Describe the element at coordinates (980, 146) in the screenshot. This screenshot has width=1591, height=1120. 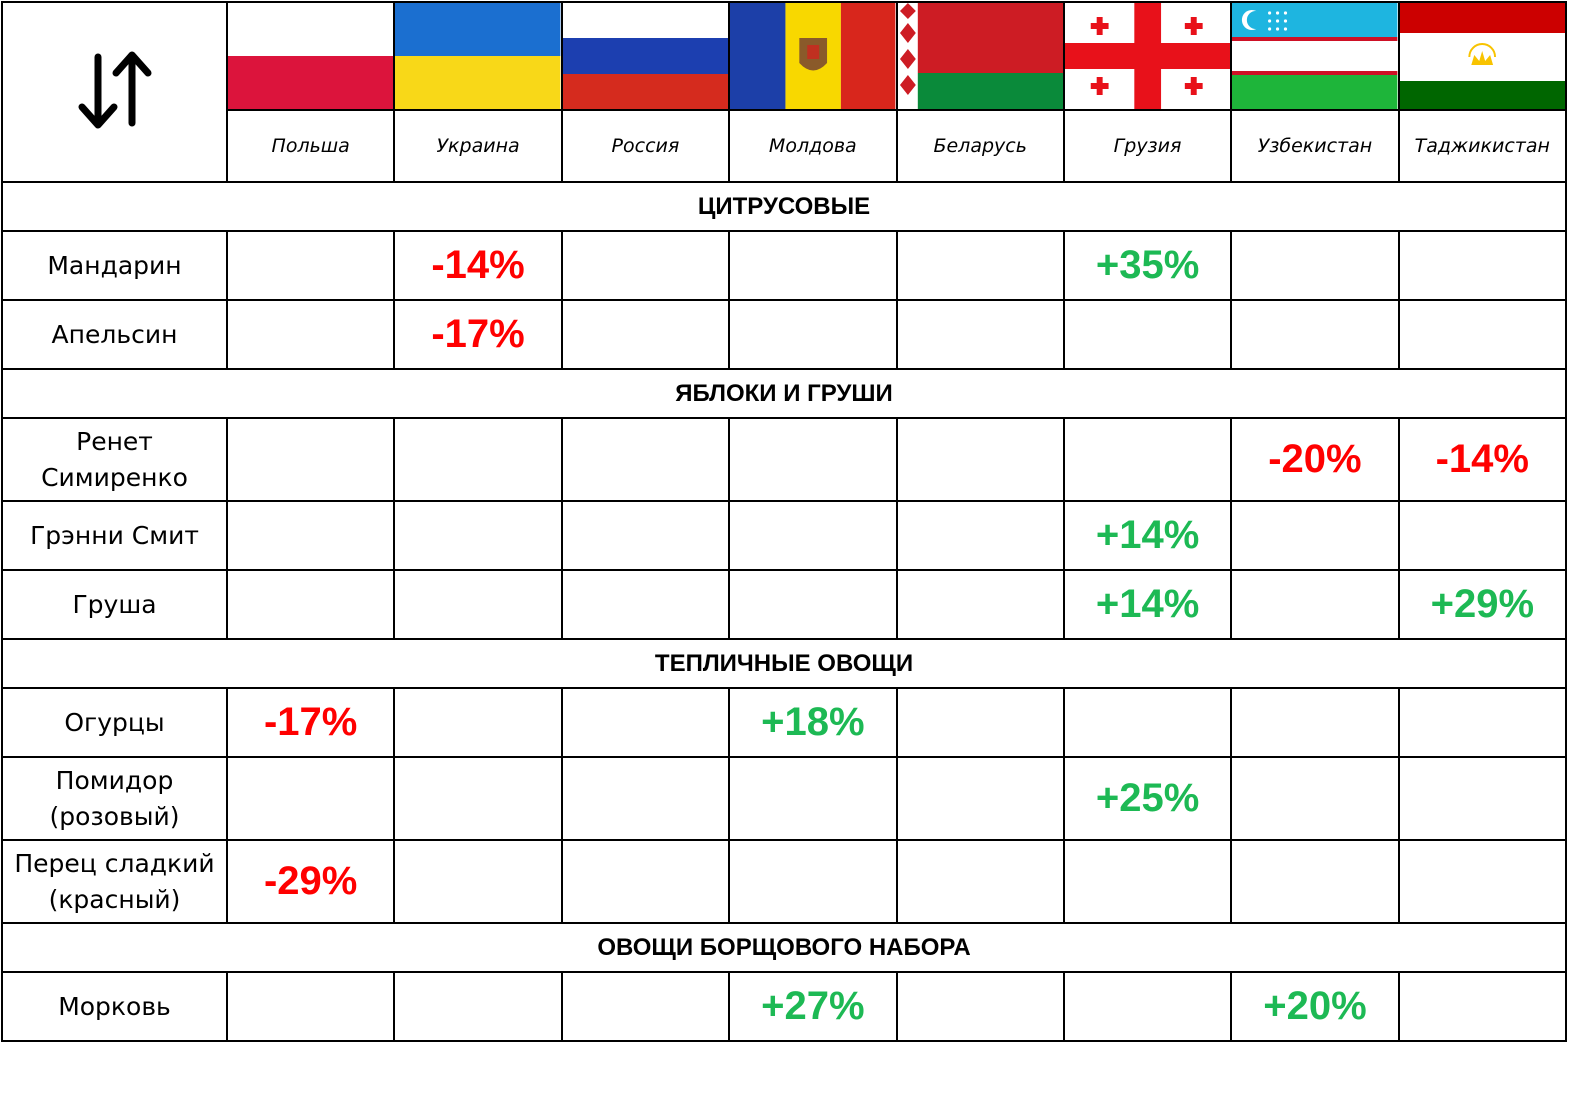
I see `country-name: Беларусь` at that location.